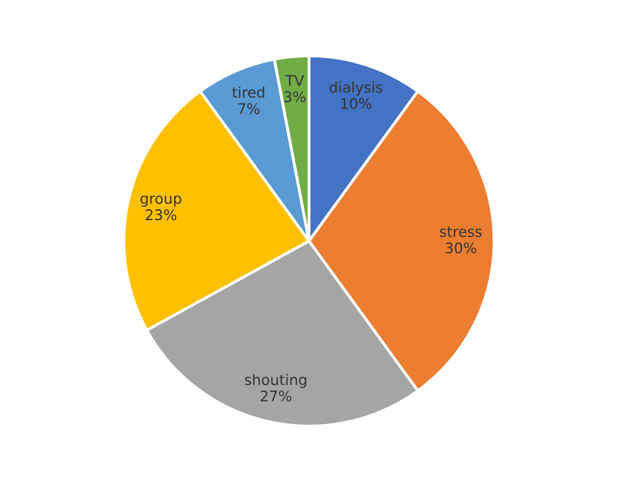 The height and width of the screenshot is (482, 618). Describe the element at coordinates (356, 104) in the screenshot. I see `data-label: 10%` at that location.